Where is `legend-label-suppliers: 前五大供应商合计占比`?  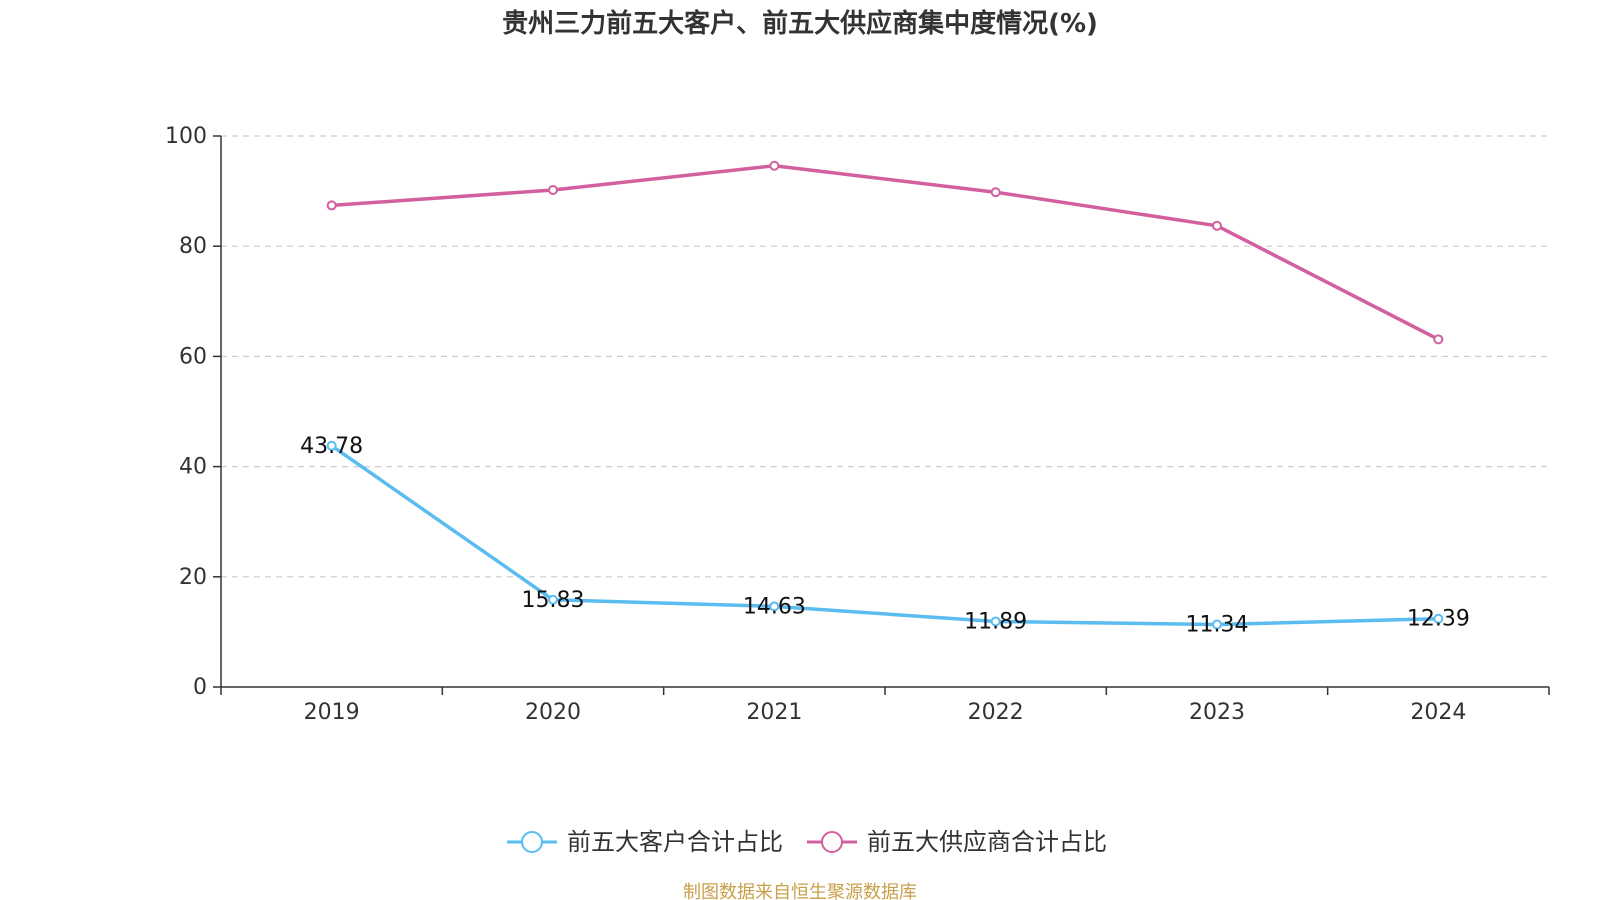 legend-label-suppliers: 前五大供应商合计占比 is located at coordinates (987, 842).